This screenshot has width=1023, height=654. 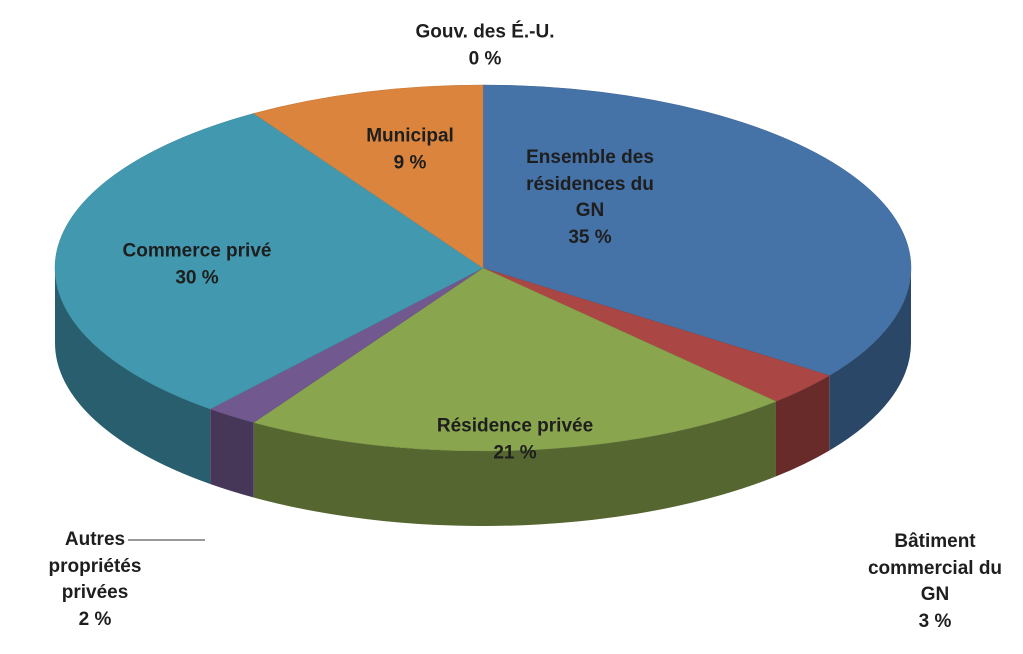 I want to click on slice-name: Ensemble des résidences du GN, so click(x=590, y=183).